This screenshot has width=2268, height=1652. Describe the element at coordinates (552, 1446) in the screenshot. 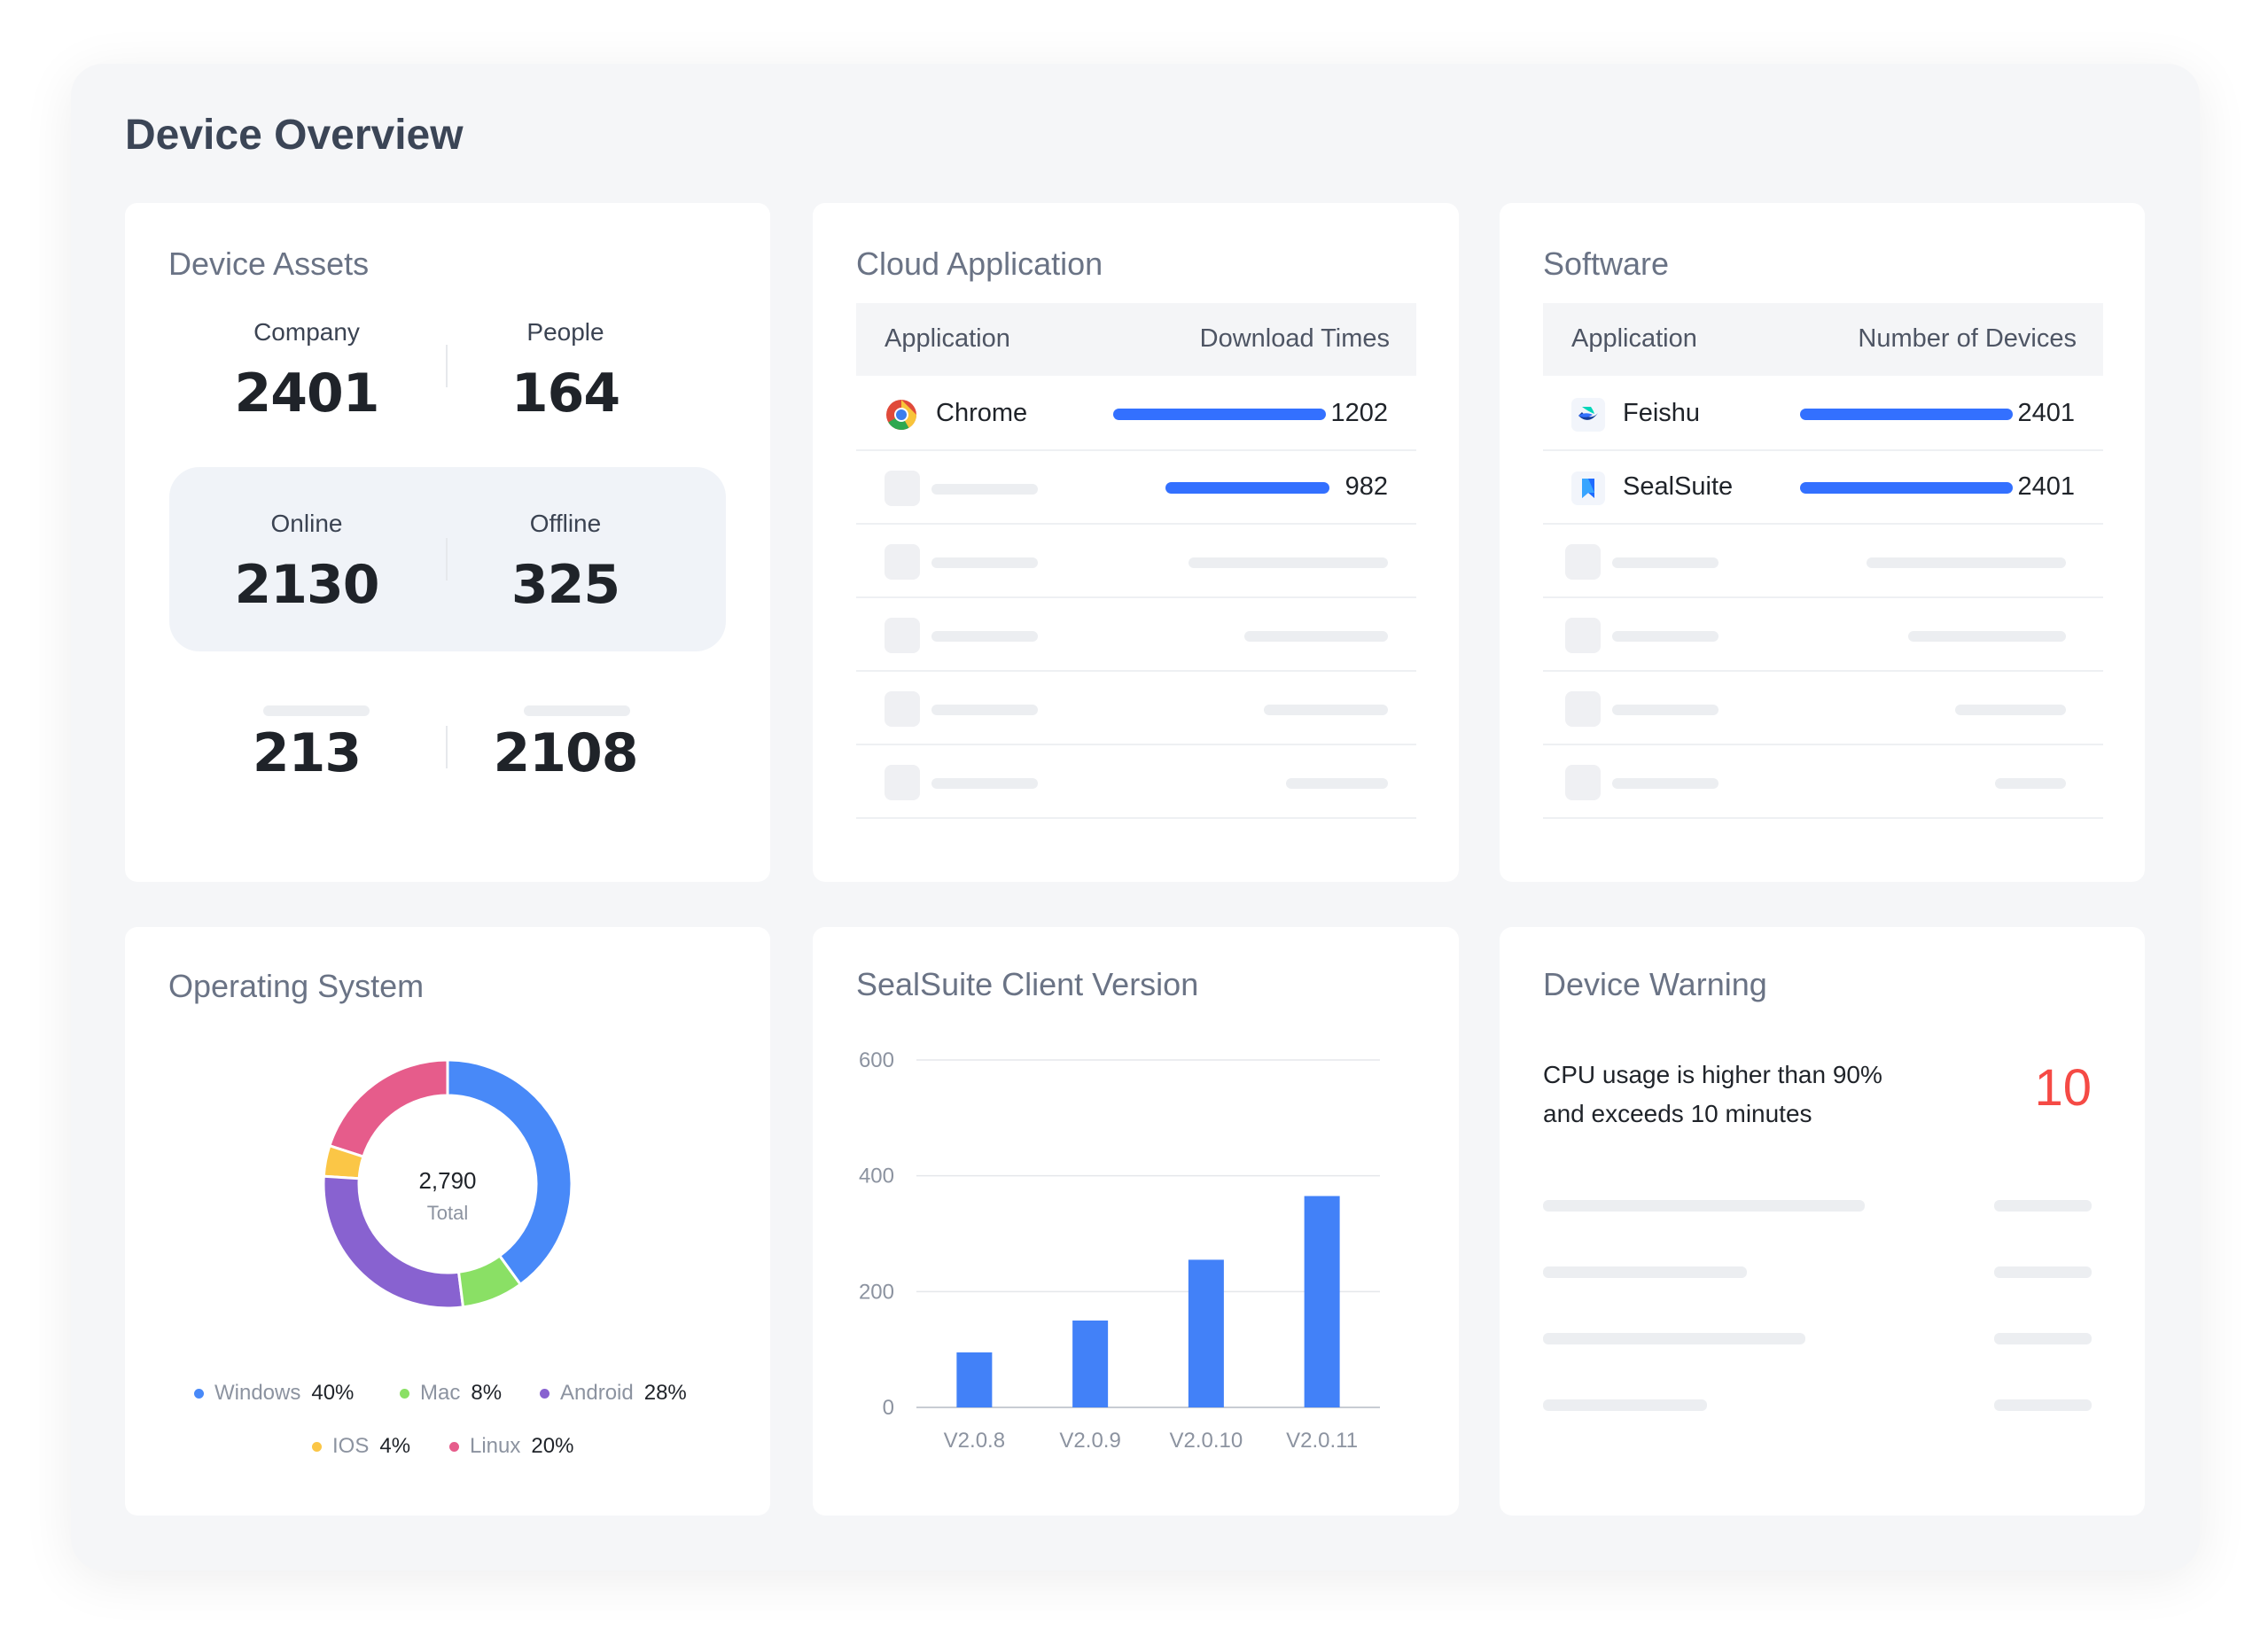

I see `legend-pct: 20%` at that location.